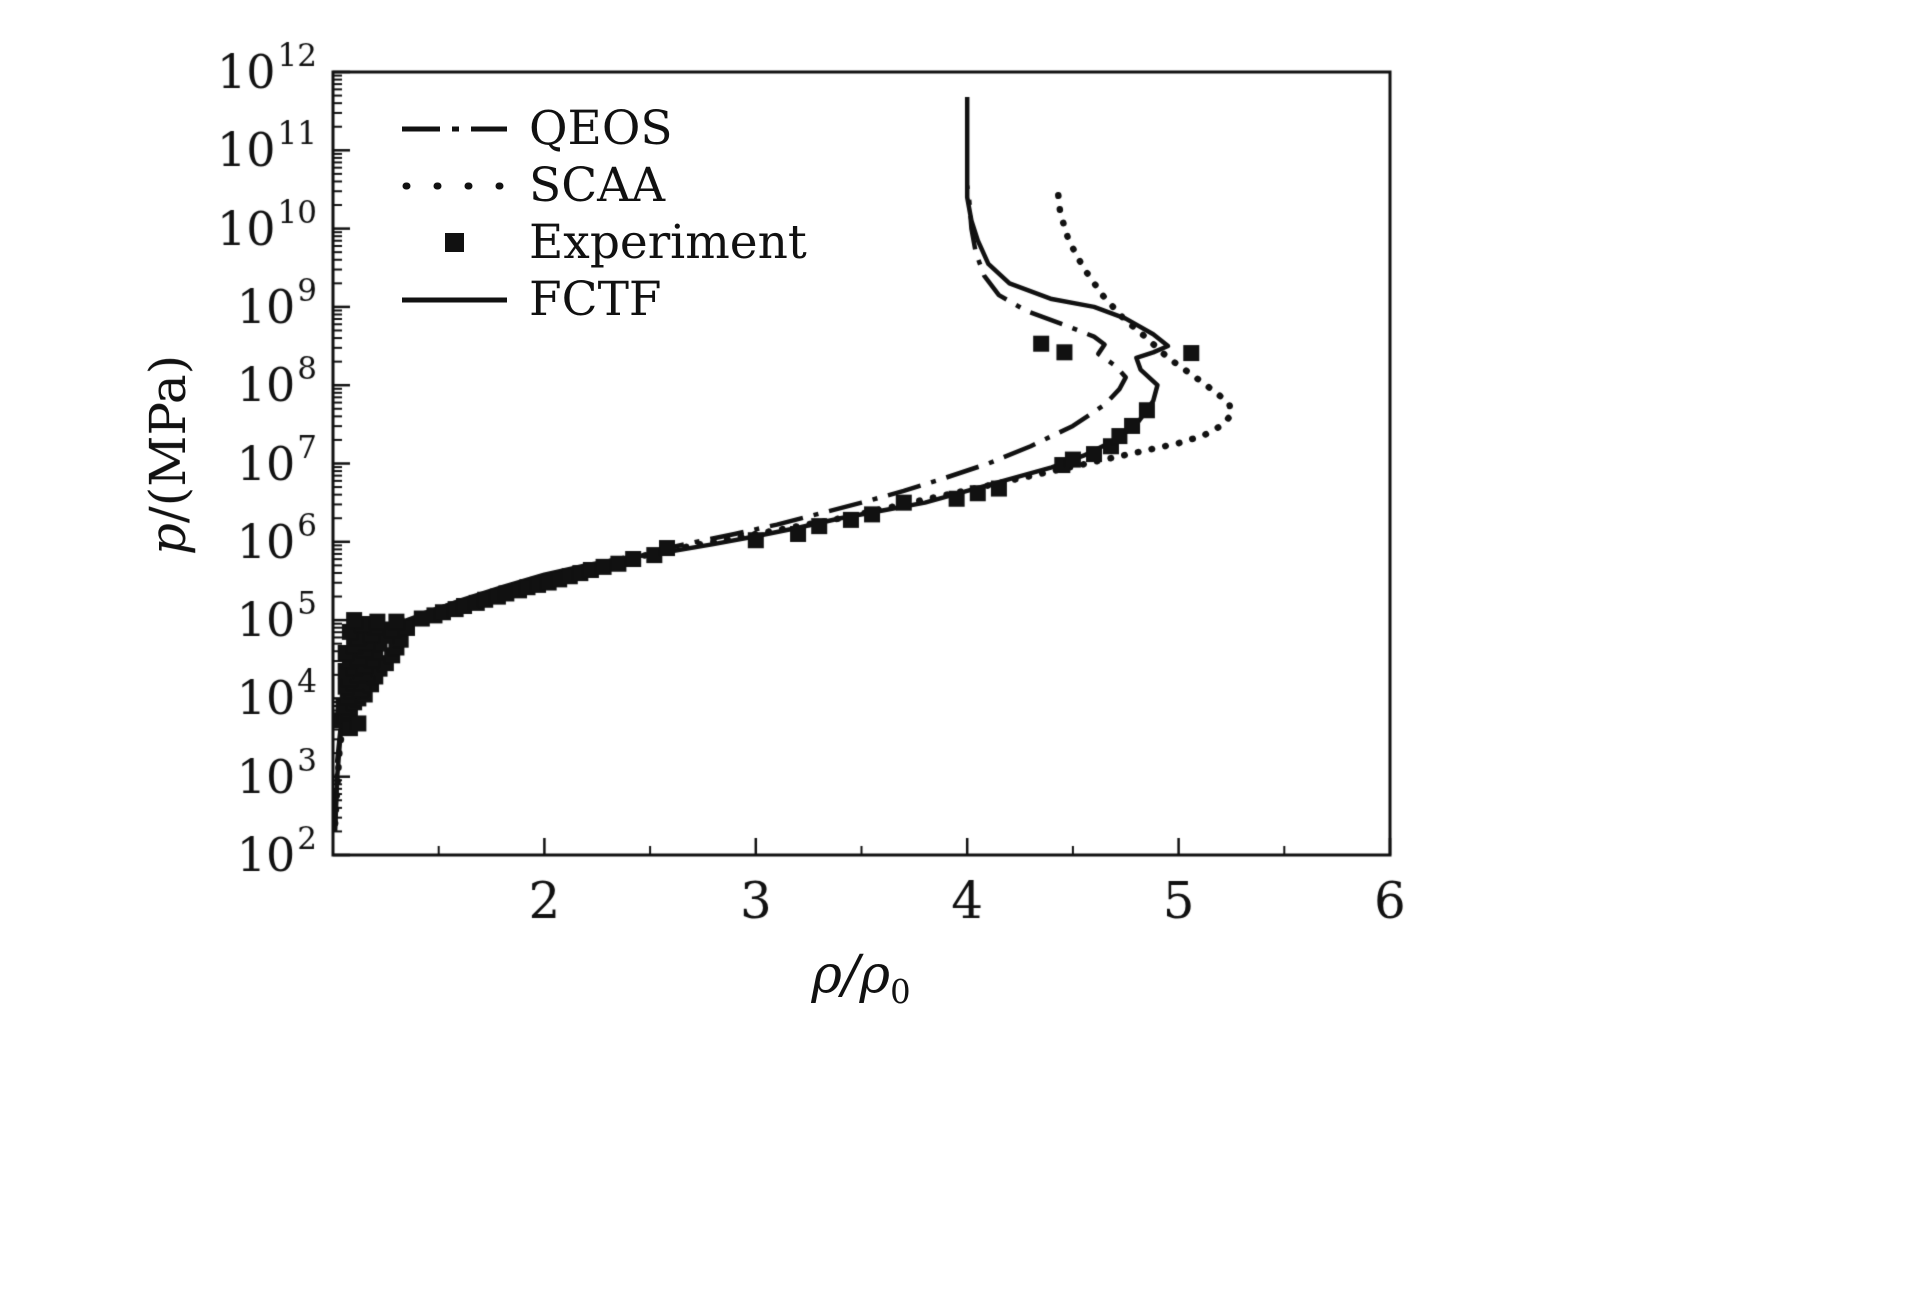 The height and width of the screenshot is (1299, 1923). Describe the element at coordinates (595, 299) in the screenshot. I see `legend-label-fctf: FCTF` at that location.